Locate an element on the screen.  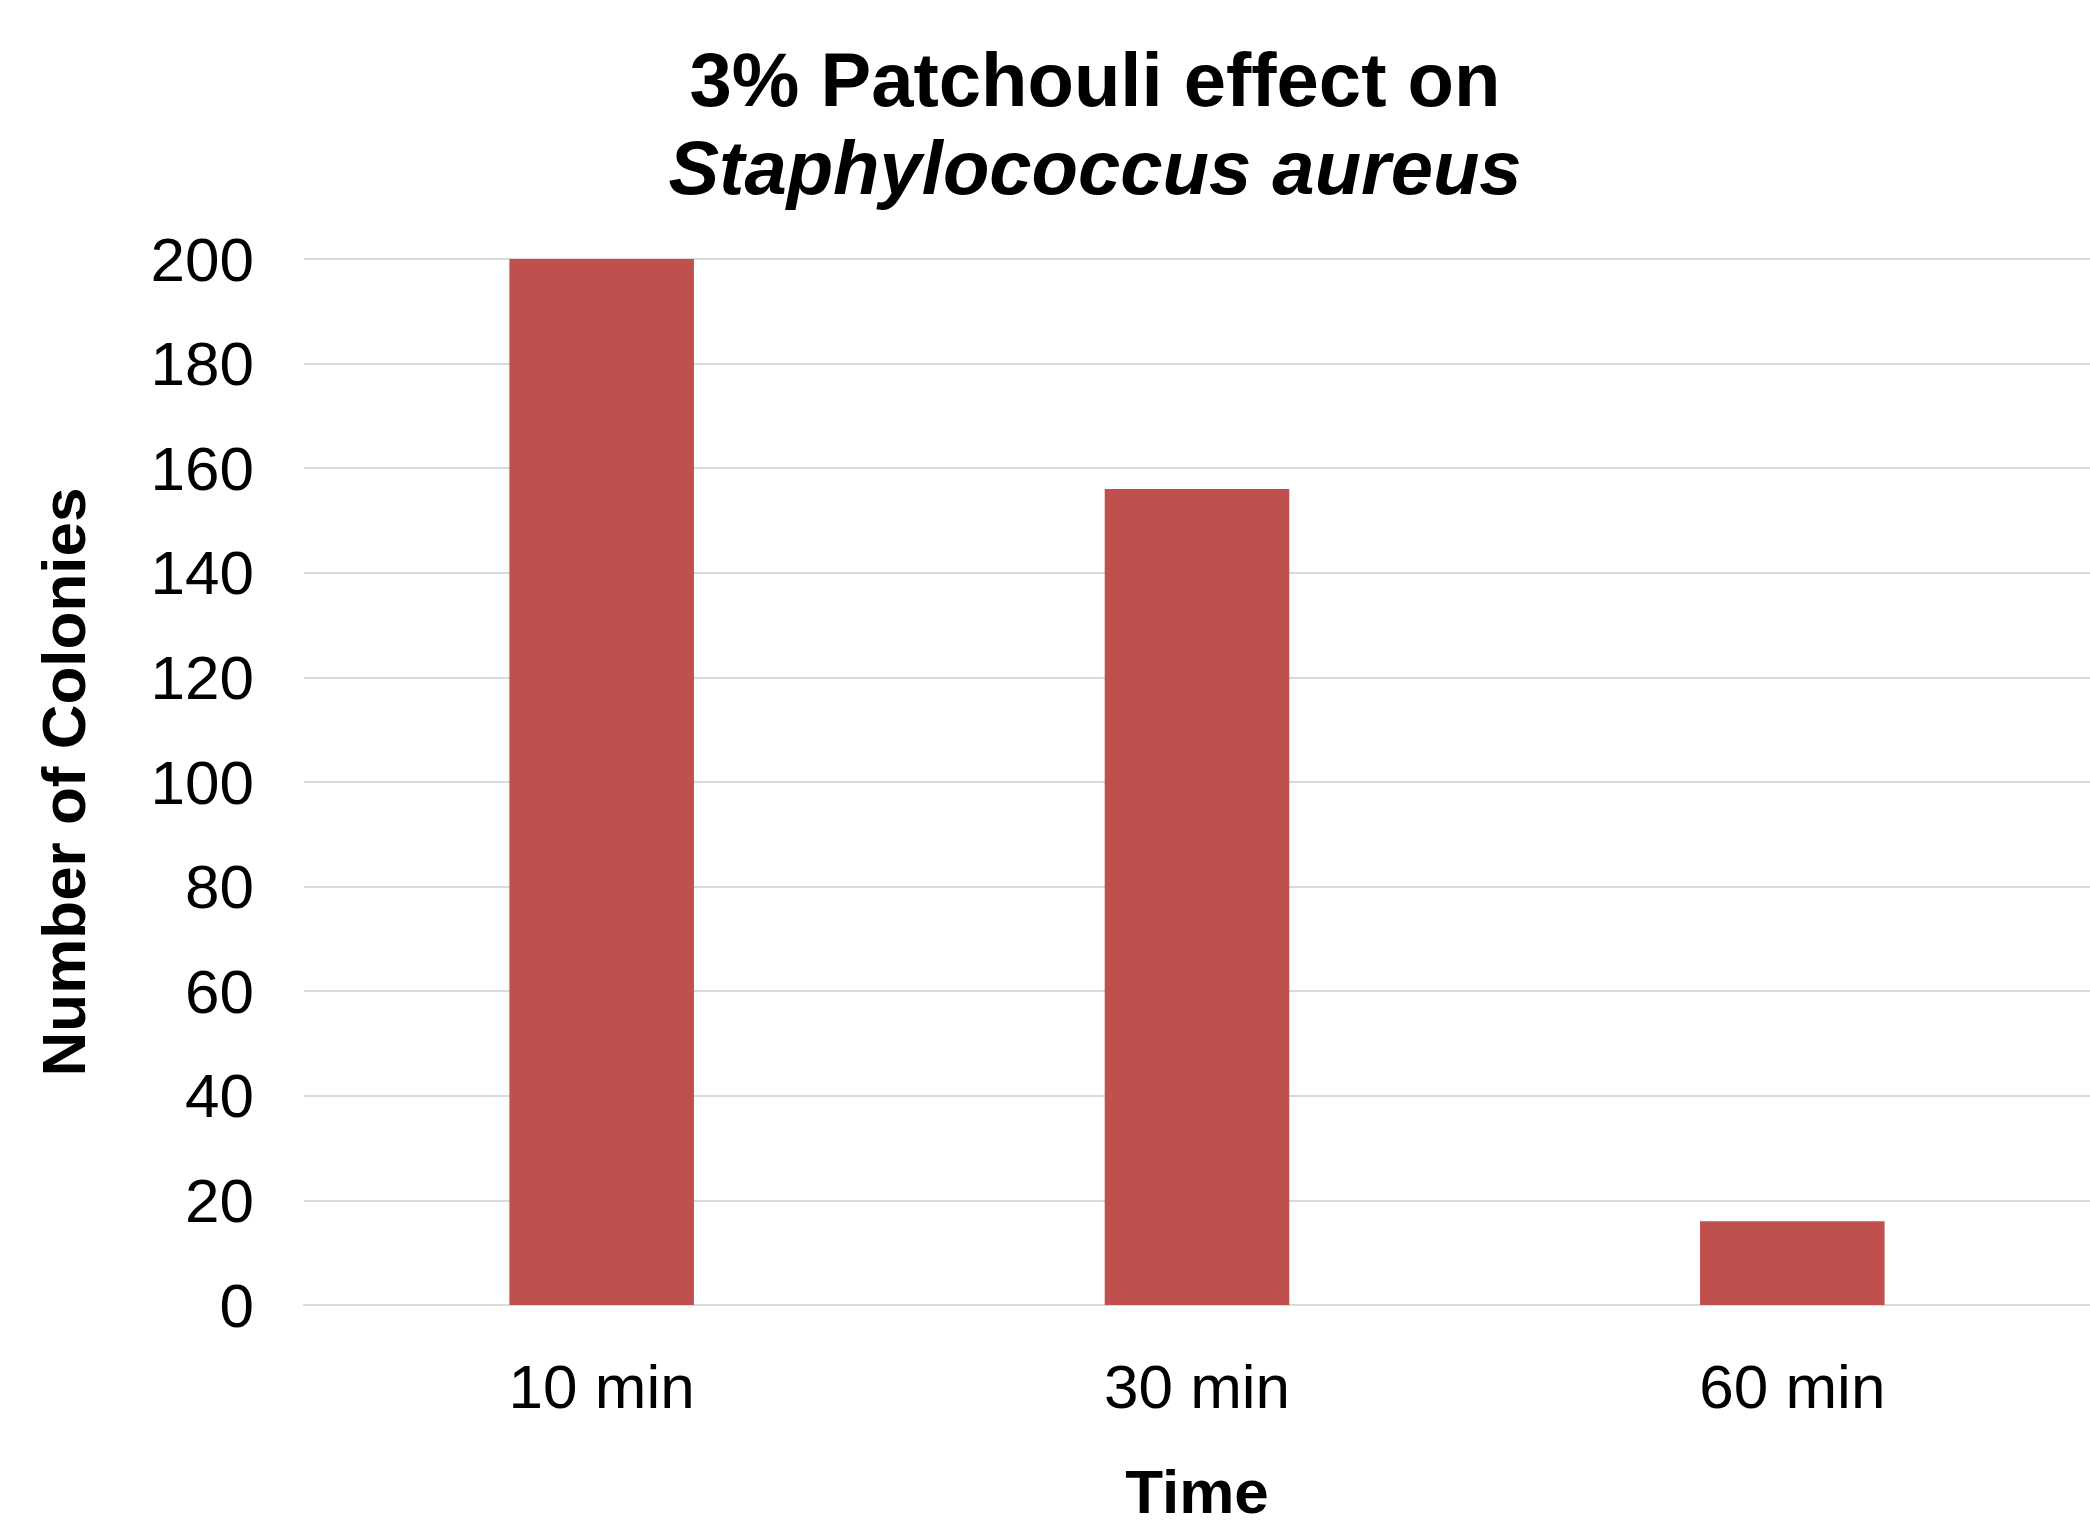
y-tick-label: 200 is located at coordinates (202, 259).